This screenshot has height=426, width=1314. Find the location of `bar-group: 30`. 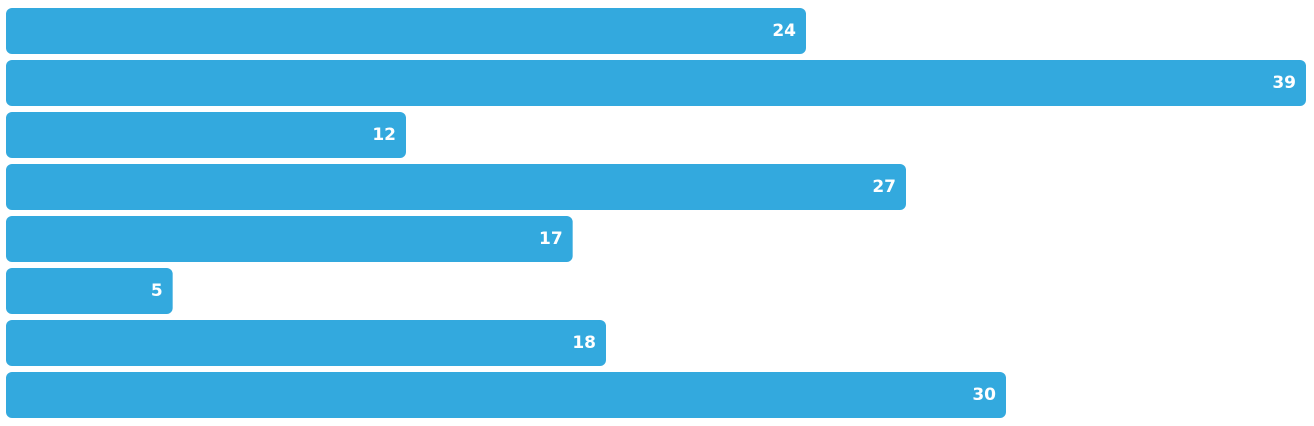

bar-group: 30 is located at coordinates (506, 395).